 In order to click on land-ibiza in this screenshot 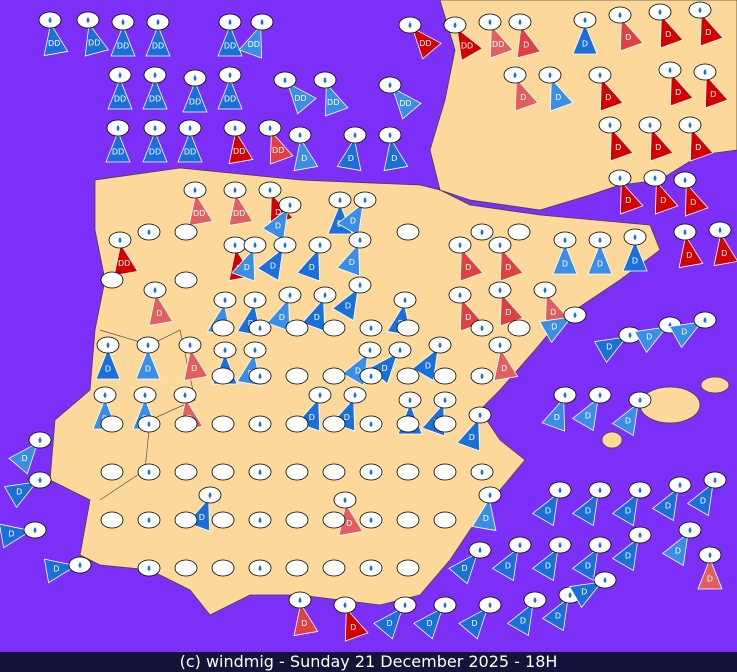, I will do `click(612, 440)`.